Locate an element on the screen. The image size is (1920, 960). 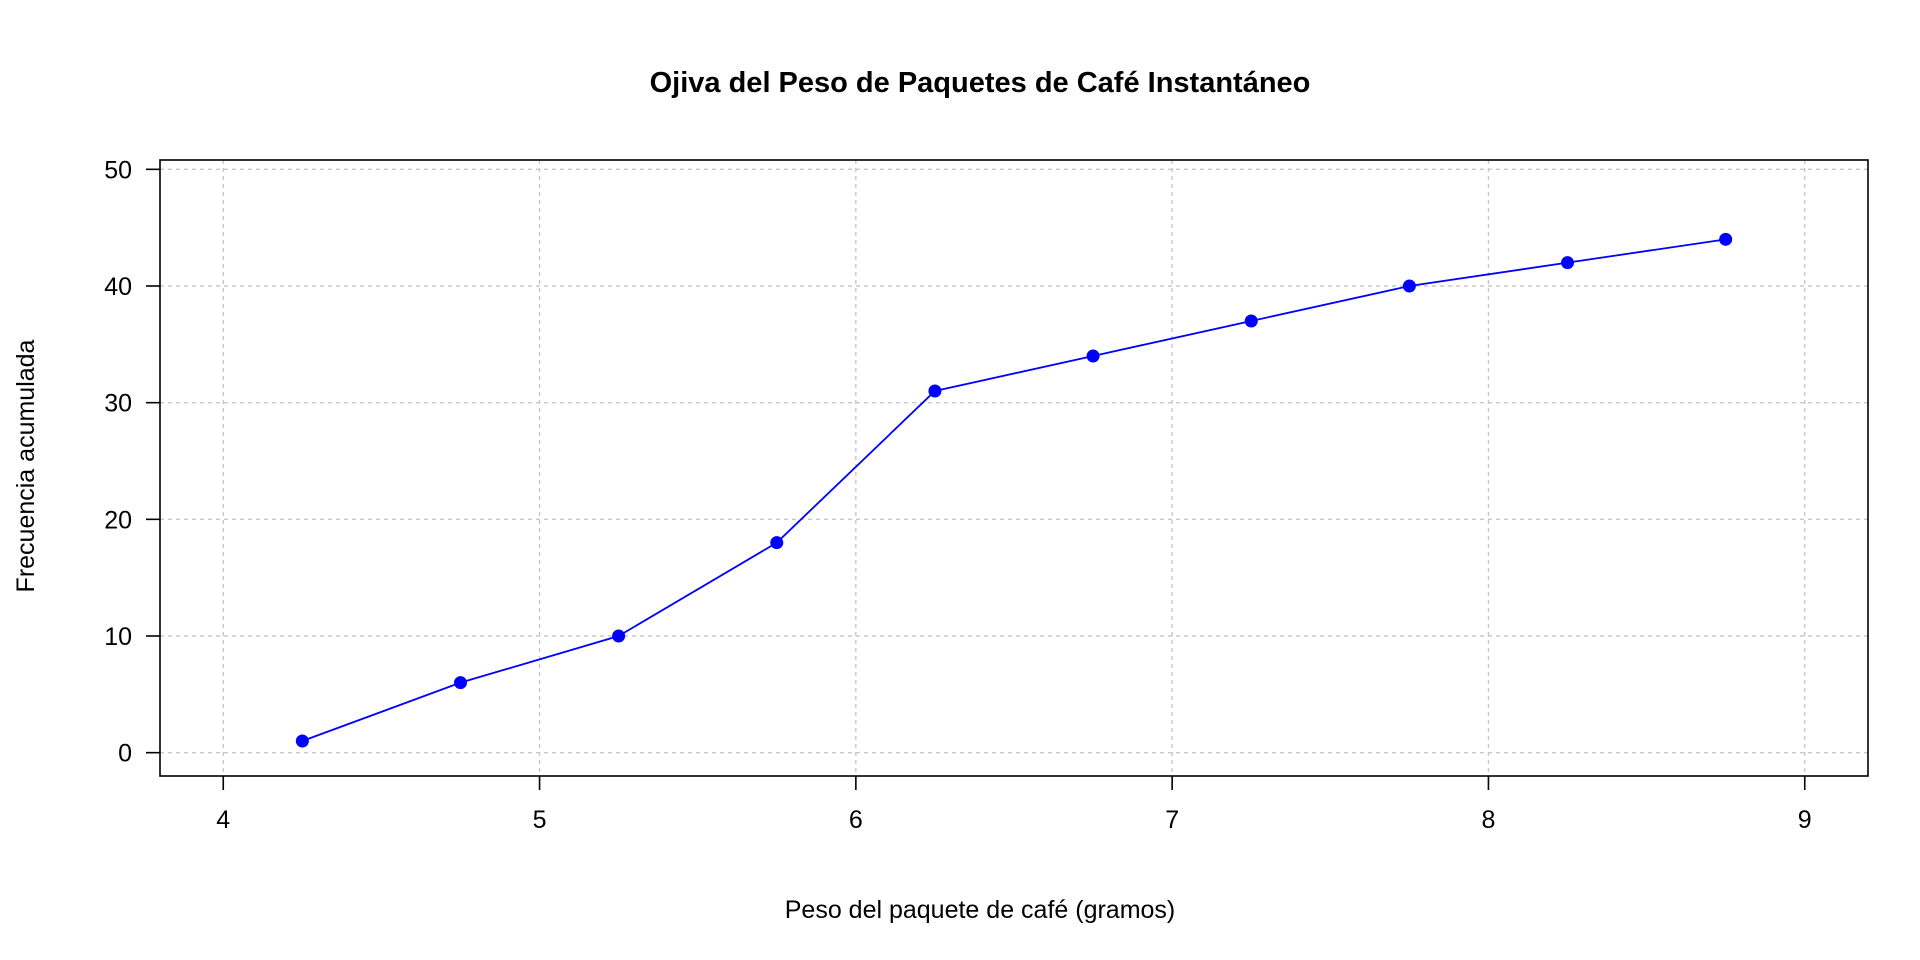
y-tick-label: 50 is located at coordinates (118, 170).